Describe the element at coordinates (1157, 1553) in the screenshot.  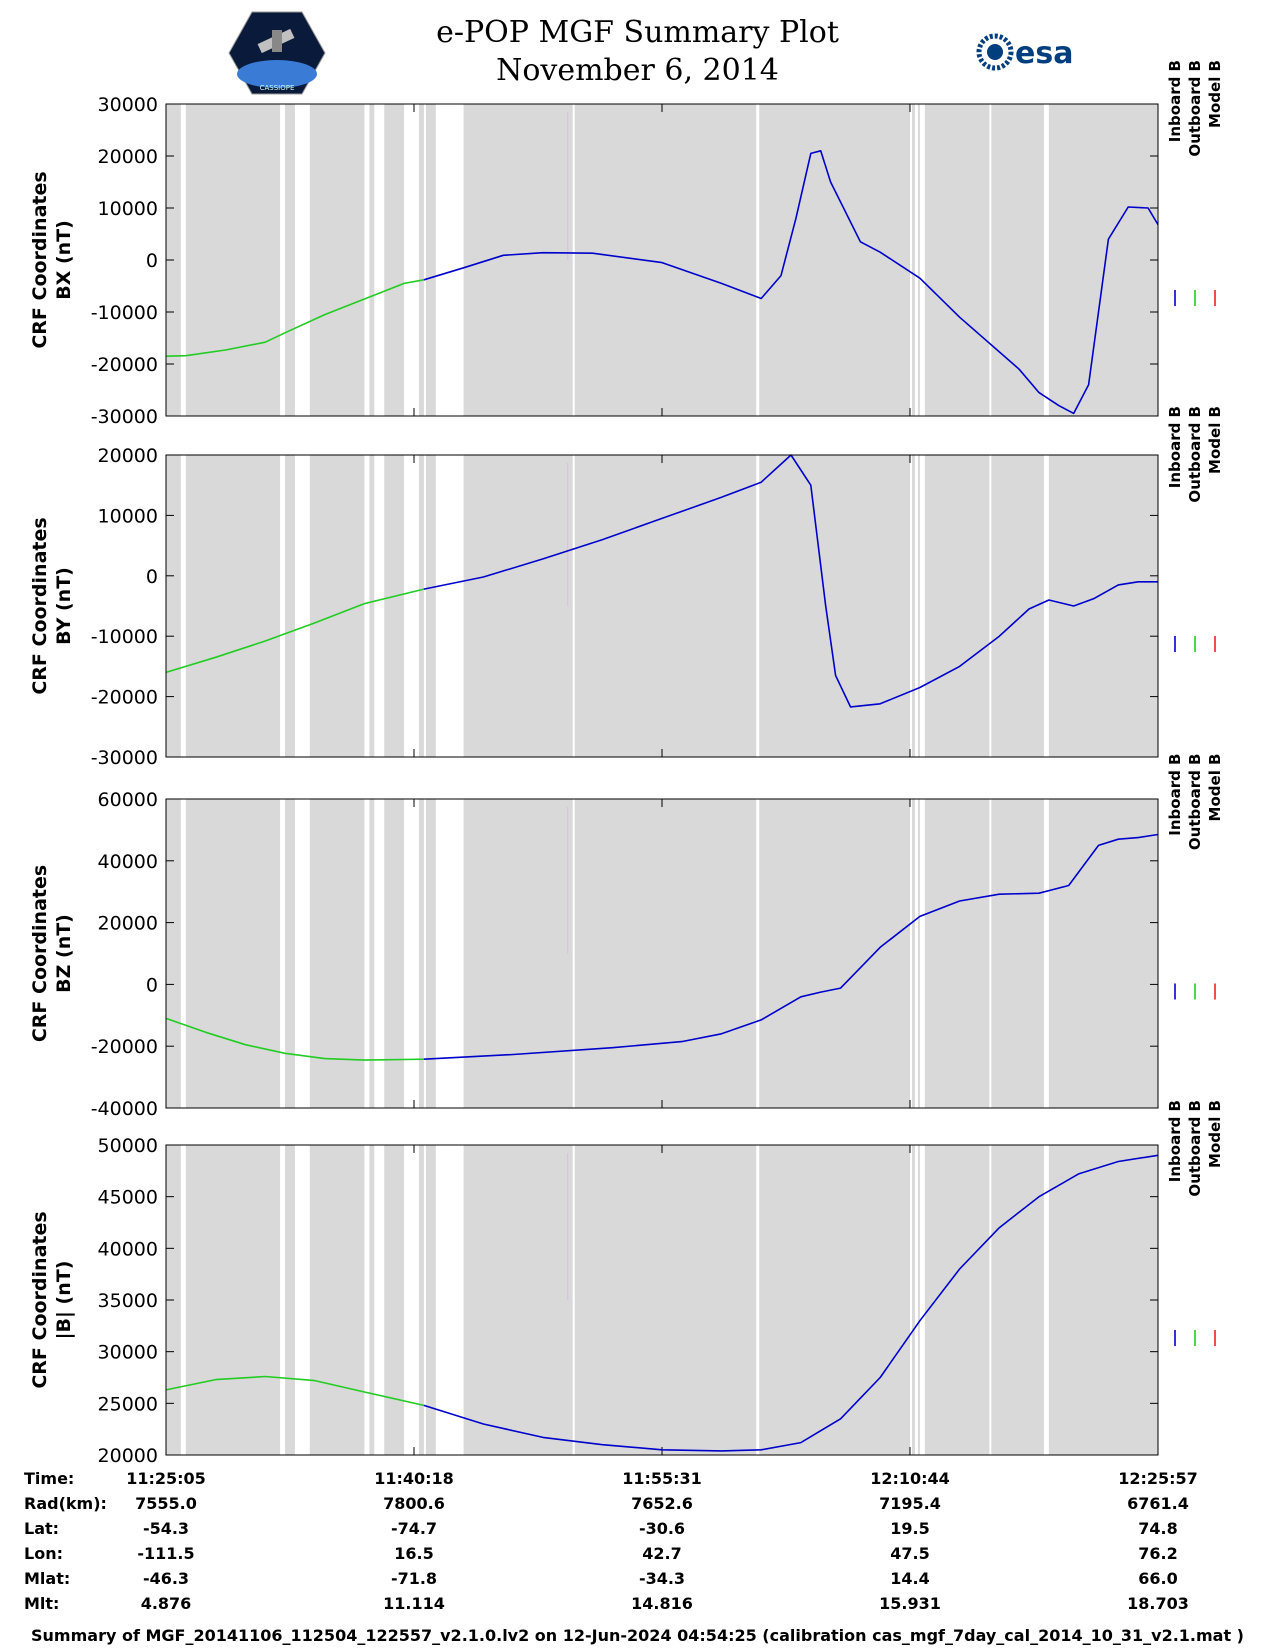
I see `ephemeris-value: 76.2` at that location.